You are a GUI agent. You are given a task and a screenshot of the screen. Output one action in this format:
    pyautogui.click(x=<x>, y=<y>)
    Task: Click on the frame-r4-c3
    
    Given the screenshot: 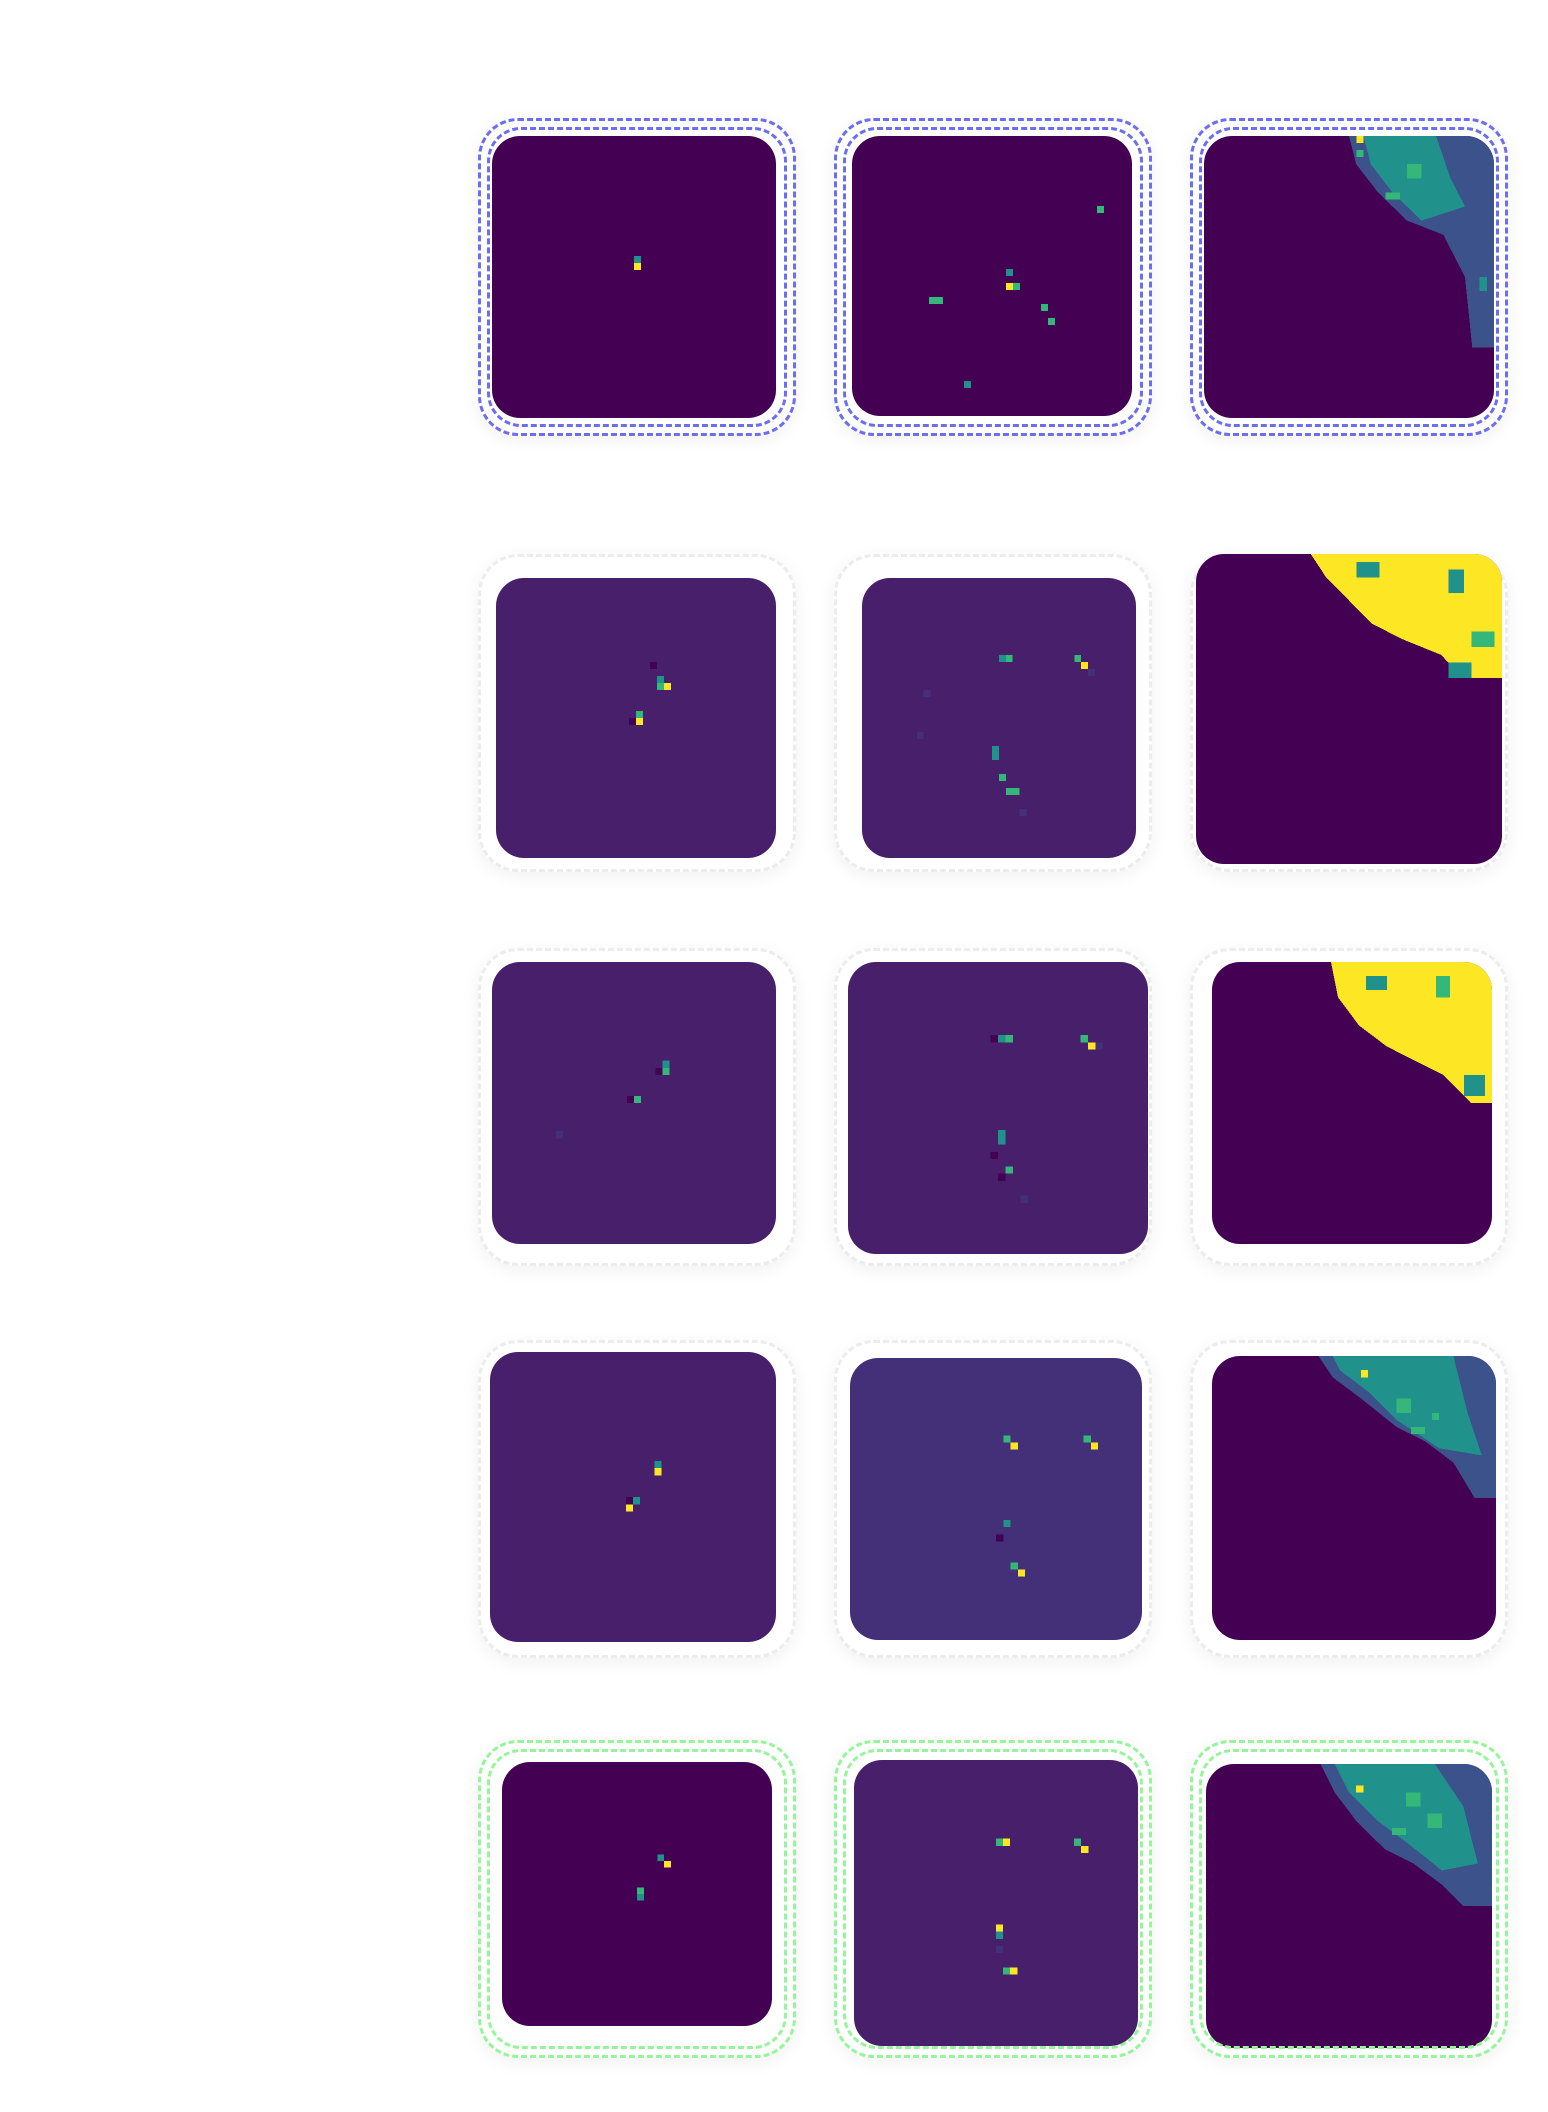 What is the action you would take?
    pyautogui.click(x=1349, y=1499)
    